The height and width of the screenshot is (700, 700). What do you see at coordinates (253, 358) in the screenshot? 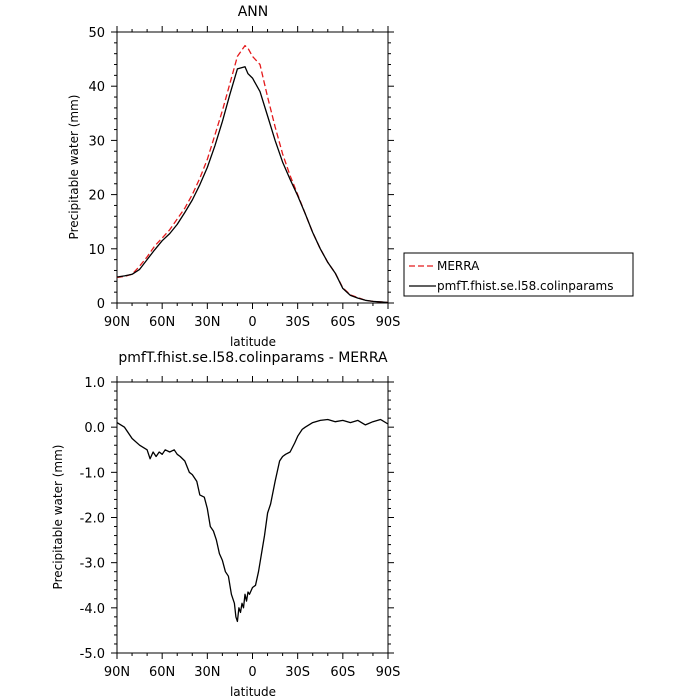
I see `bottom-chart-title: pmfT.fhist.se.l58.colinparams - MERRA` at bounding box center [253, 358].